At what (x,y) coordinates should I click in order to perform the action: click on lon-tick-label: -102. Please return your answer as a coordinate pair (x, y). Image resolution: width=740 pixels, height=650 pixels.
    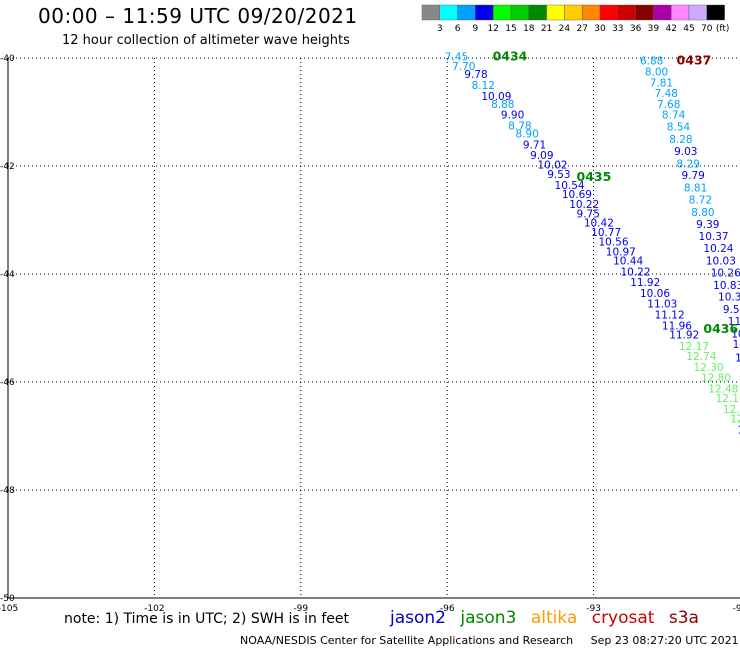
    Looking at the image, I should click on (154, 609).